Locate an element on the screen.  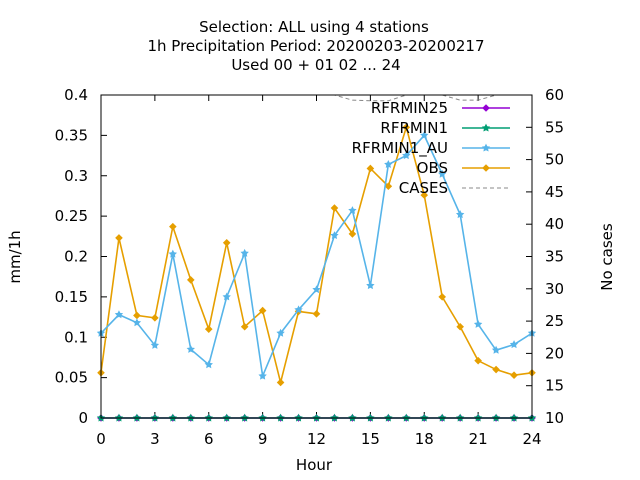
y2-tick-label: 55 is located at coordinates (554, 127).